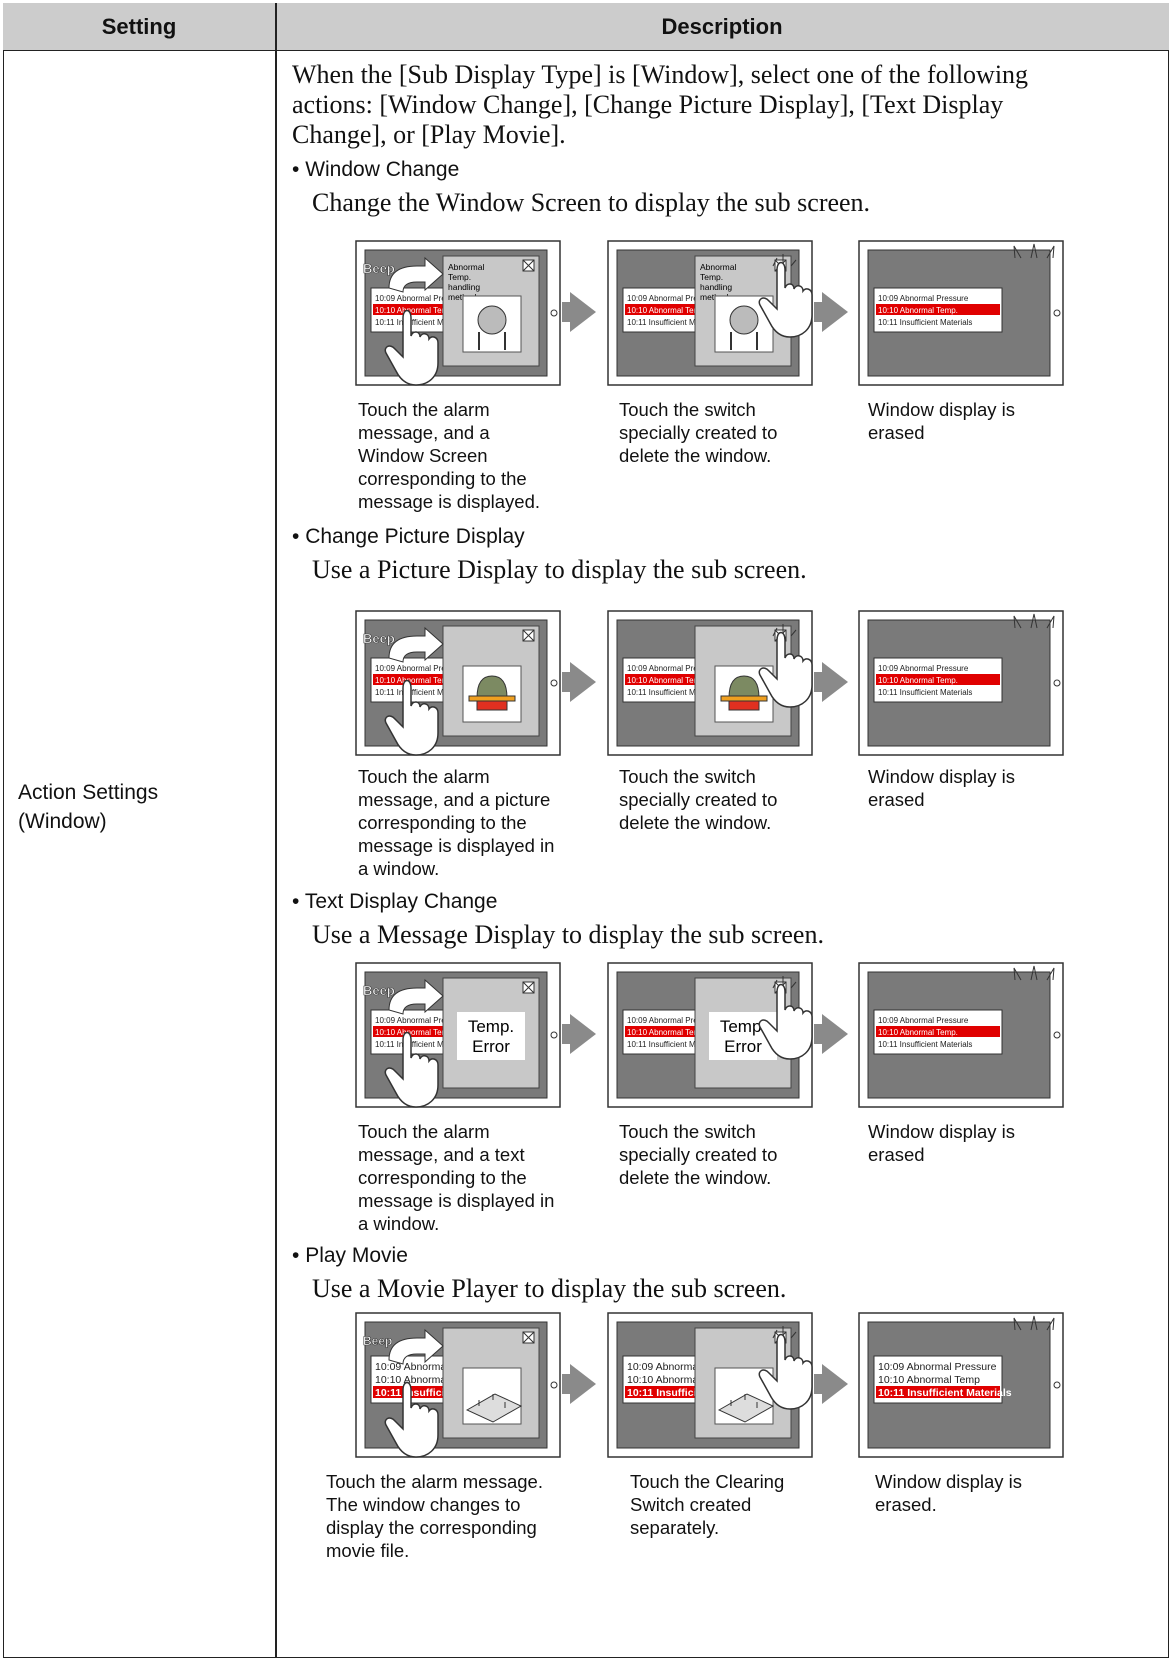 The image size is (1171, 1659). I want to click on caption-line: Window display is, so click(942, 776).